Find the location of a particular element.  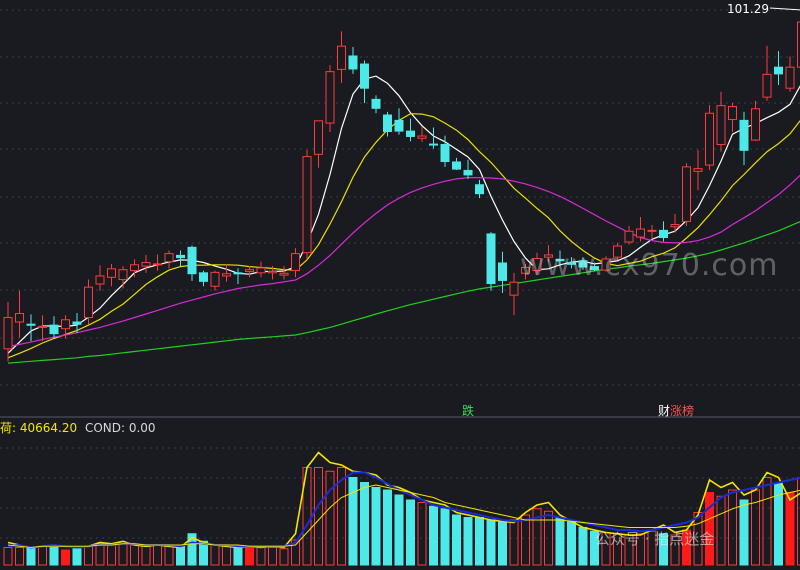

event-marker-news-prefix: 财 is located at coordinates (664, 411).